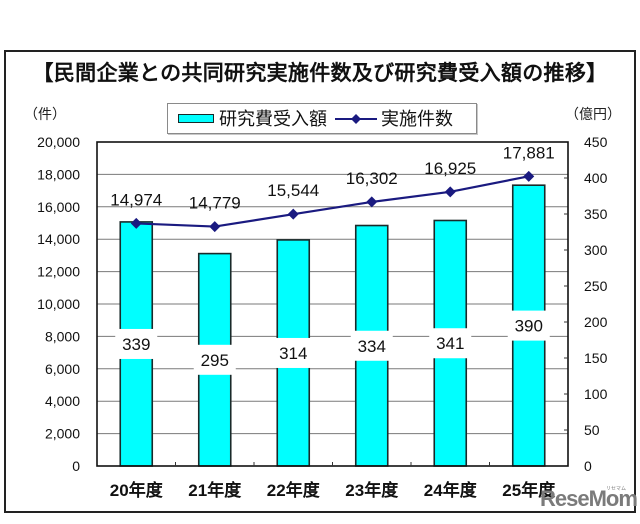  I want to click on x-axis-category-label: 22年度, so click(294, 490).